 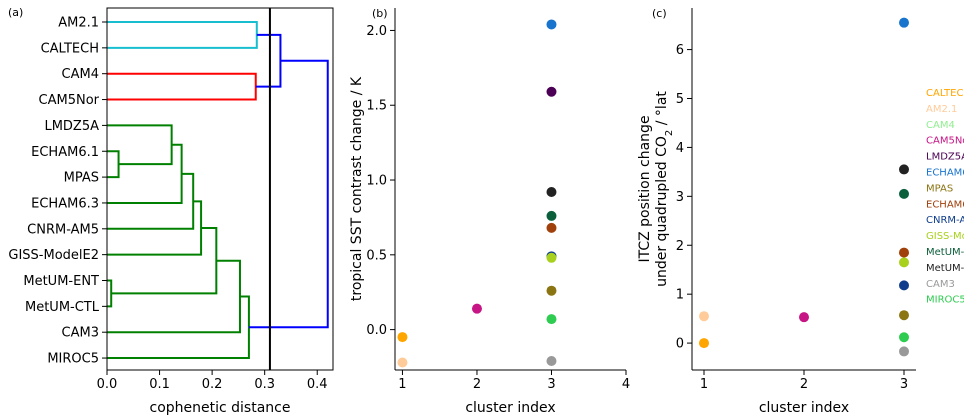 What do you see at coordinates (669, 133) in the screenshot?
I see `y-label-subscript: 2` at bounding box center [669, 133].